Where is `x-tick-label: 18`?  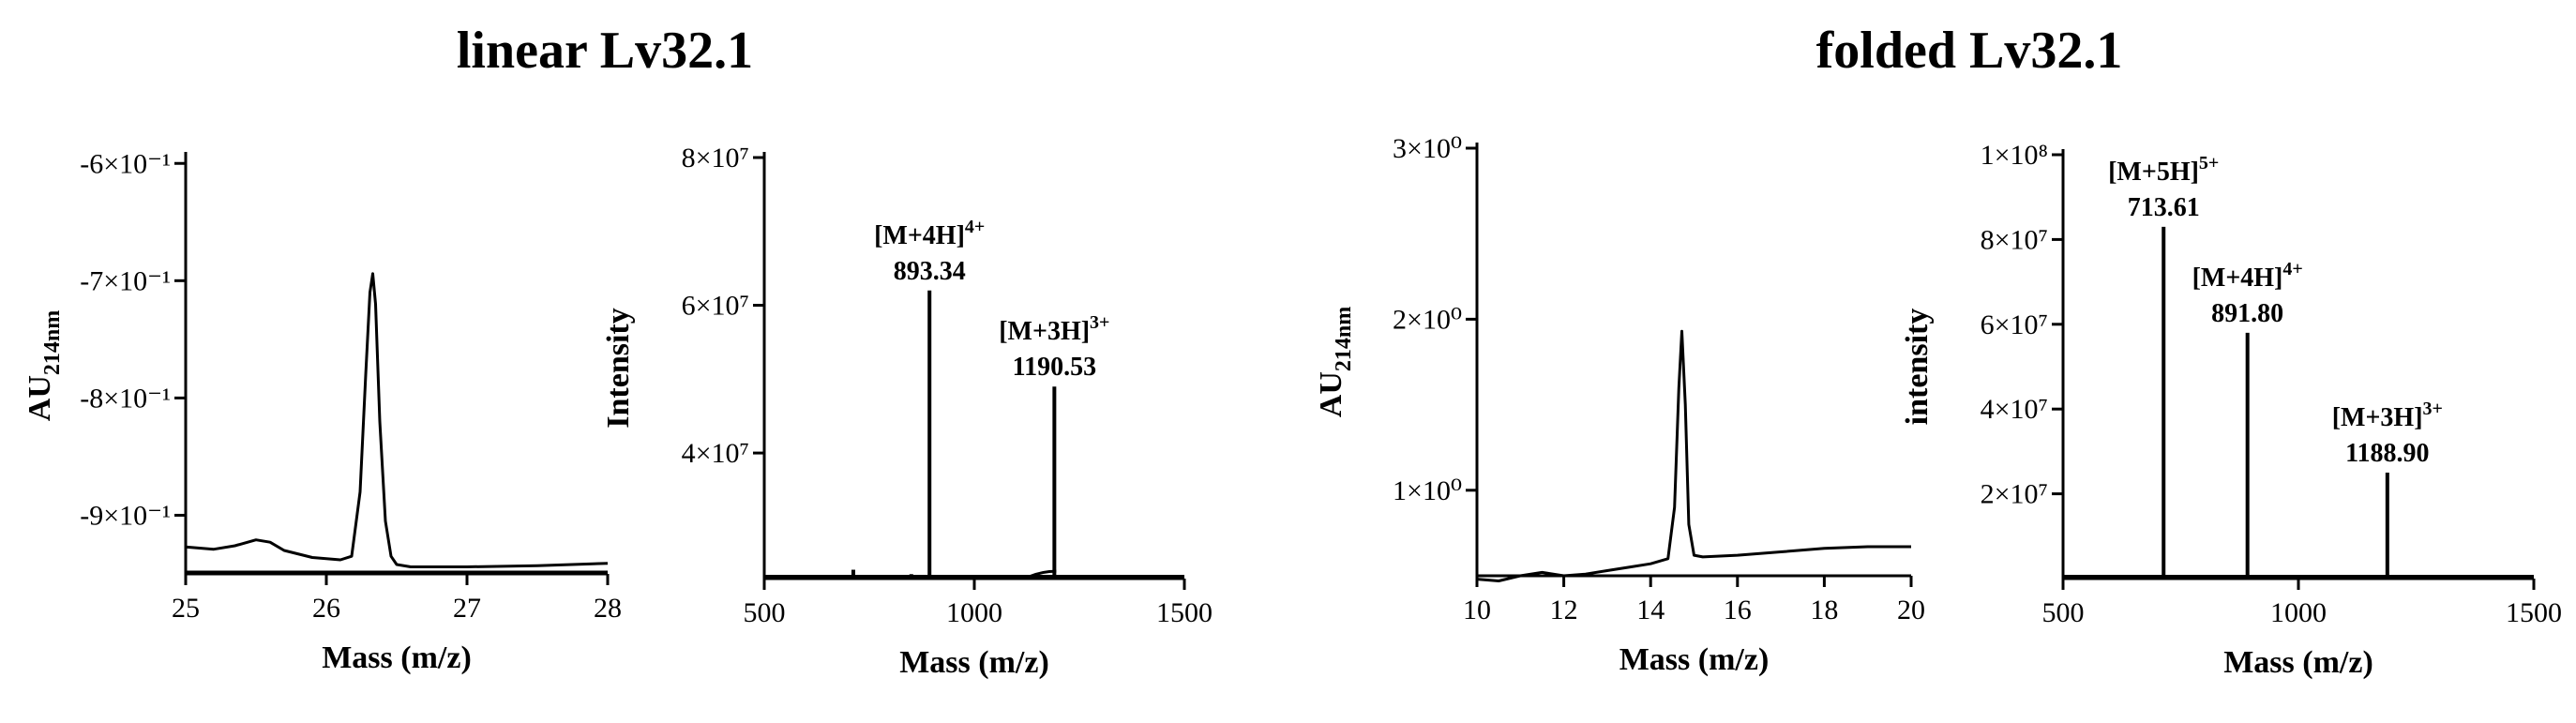 x-tick-label: 18 is located at coordinates (1824, 610).